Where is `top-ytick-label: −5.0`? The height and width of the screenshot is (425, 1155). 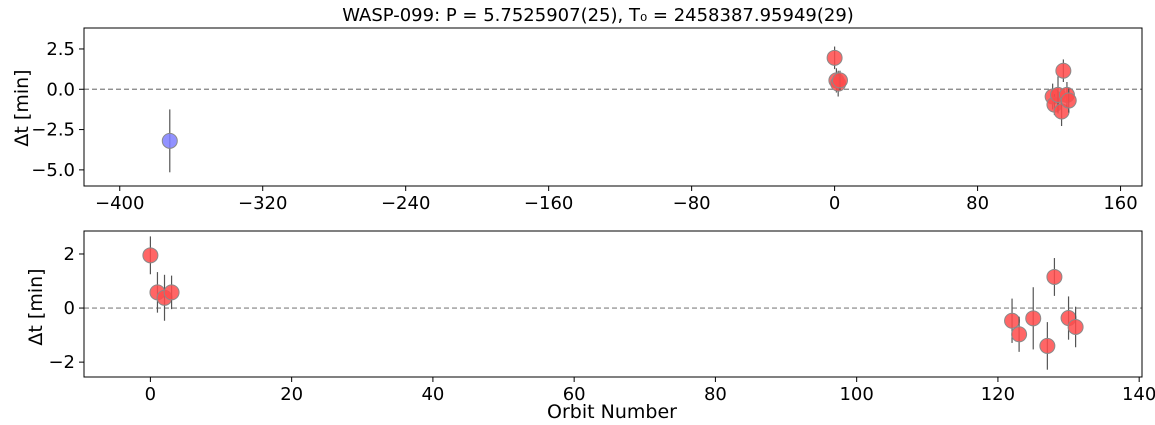
top-ytick-label: −5.0 is located at coordinates (53, 170).